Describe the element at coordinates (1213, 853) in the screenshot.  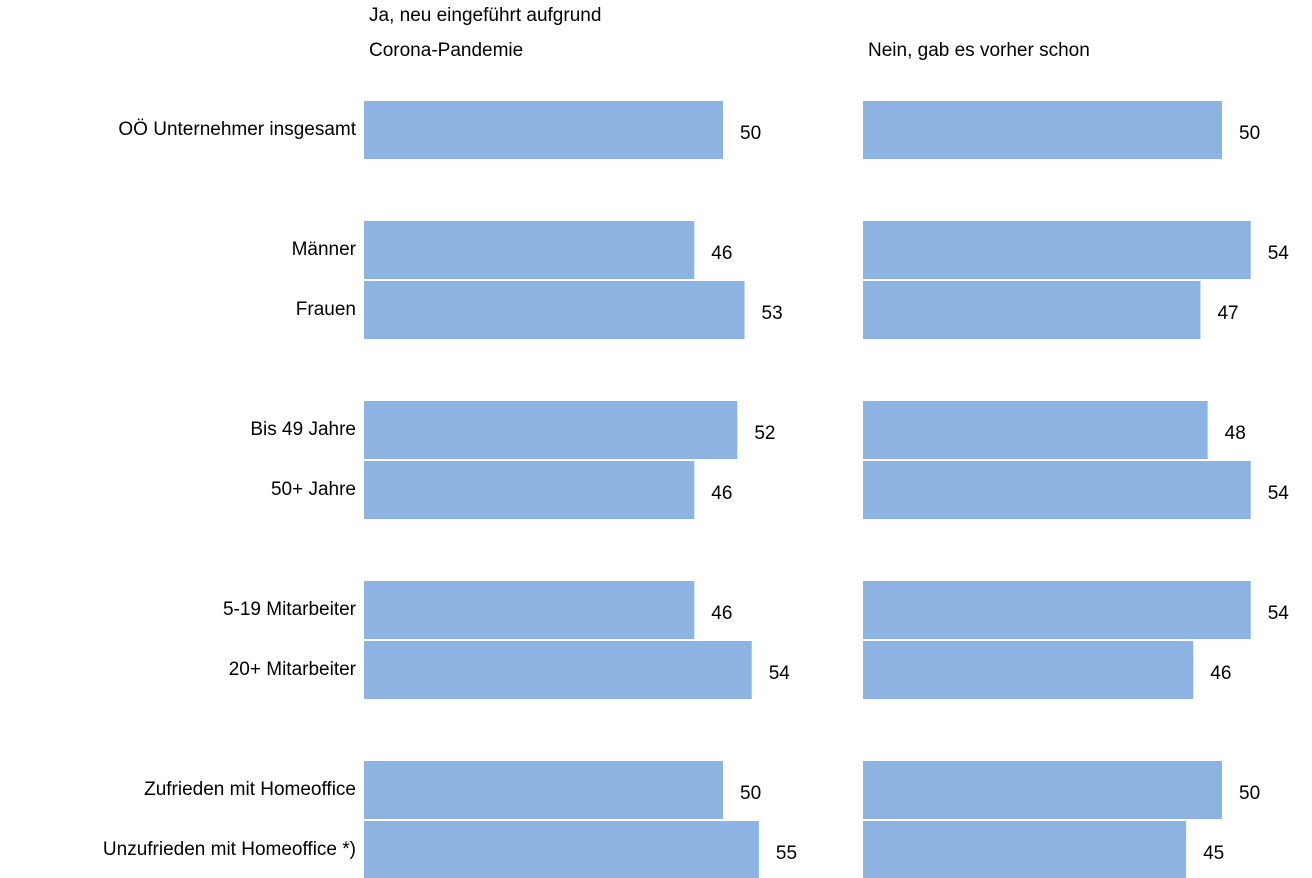
I see `value-label: 45` at that location.